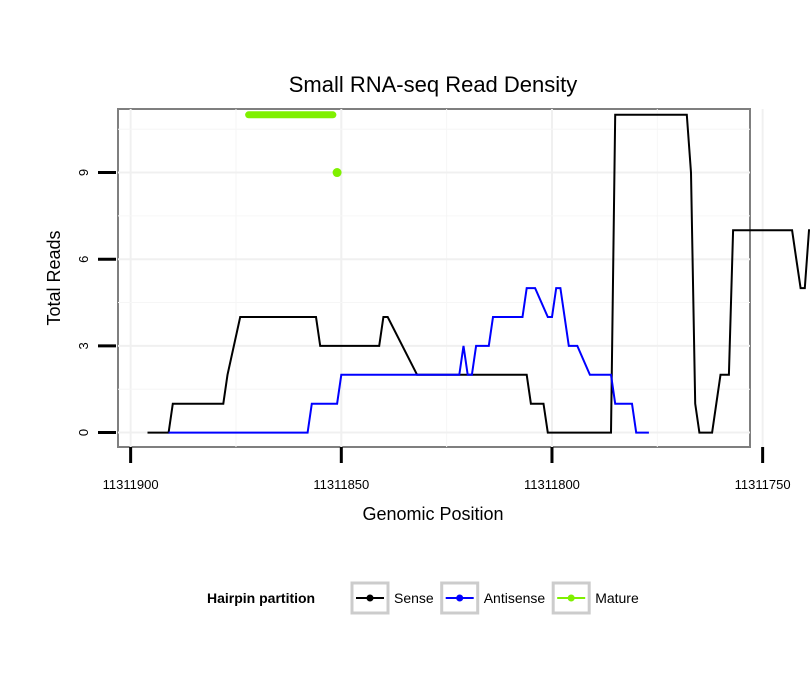 Image resolution: width=810 pixels, height=690 pixels. I want to click on legend-label-sense: Sense, so click(414, 598).